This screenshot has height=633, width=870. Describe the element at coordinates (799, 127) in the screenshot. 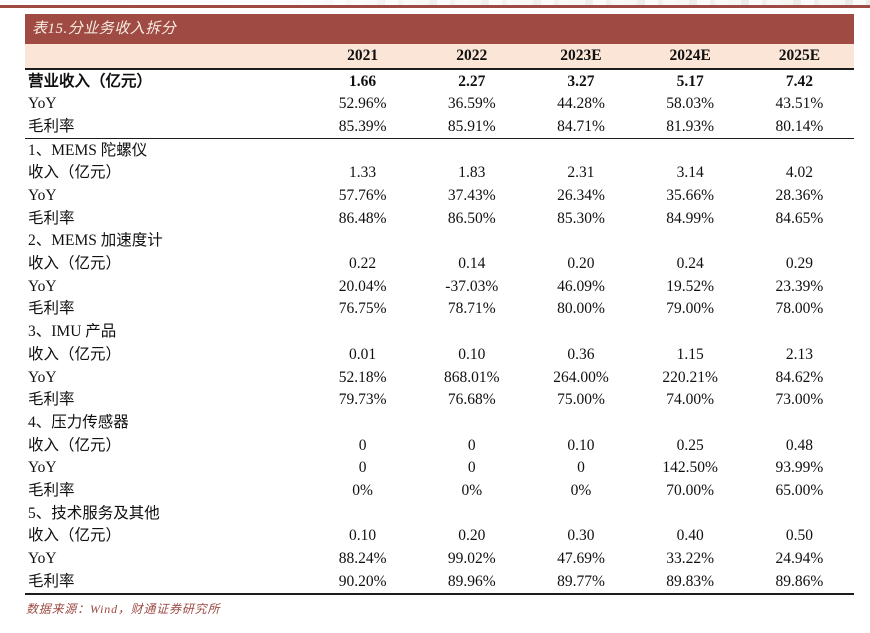

I see `table-cell: 80.14%` at that location.